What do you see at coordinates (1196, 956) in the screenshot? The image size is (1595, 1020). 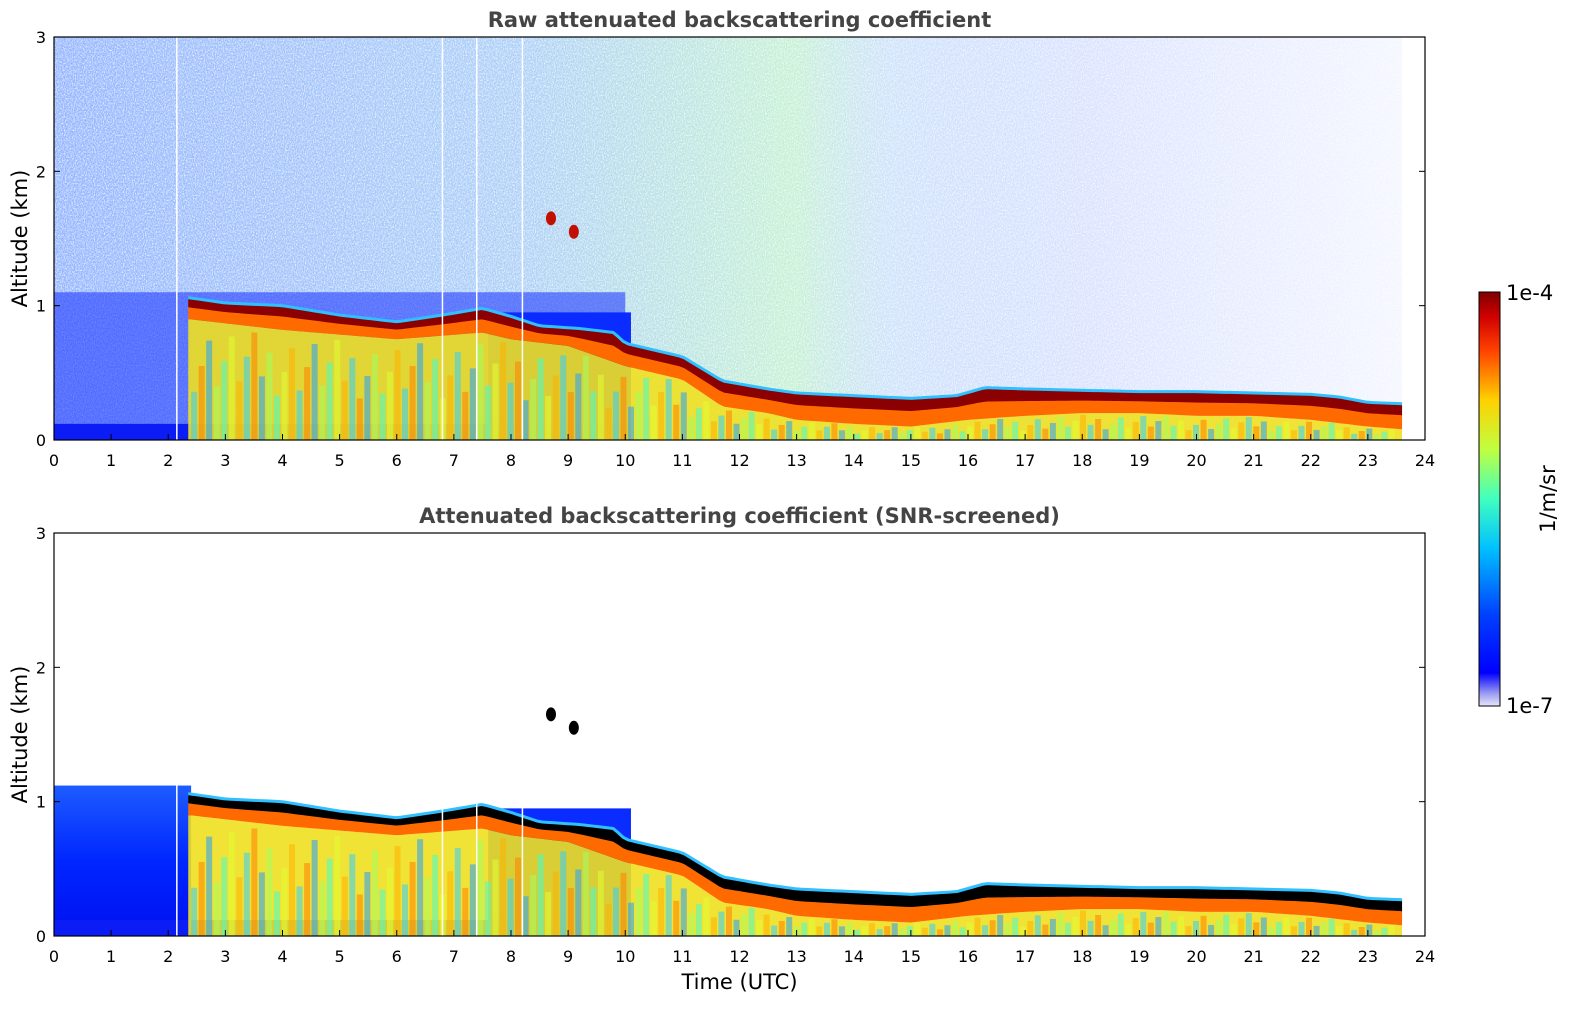 I see `x-tick-label: 20` at bounding box center [1196, 956].